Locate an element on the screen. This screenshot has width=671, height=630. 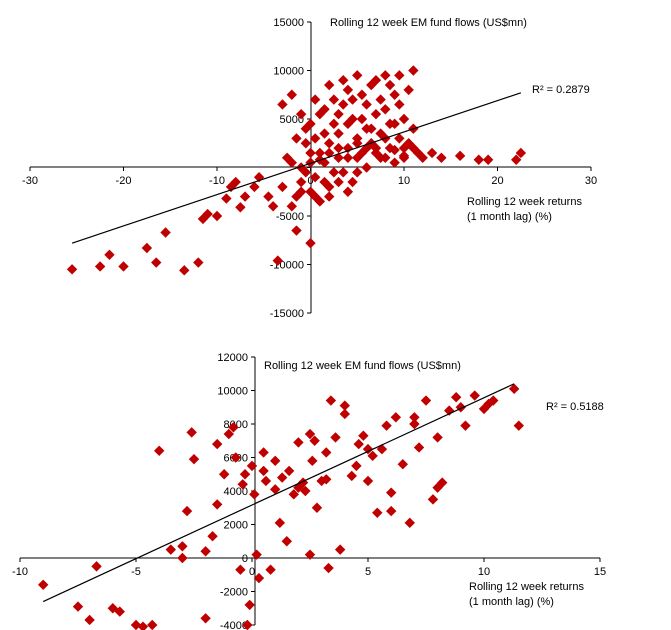
chart-1-y-tick-label: 10000 is located at coordinates (288, 72).